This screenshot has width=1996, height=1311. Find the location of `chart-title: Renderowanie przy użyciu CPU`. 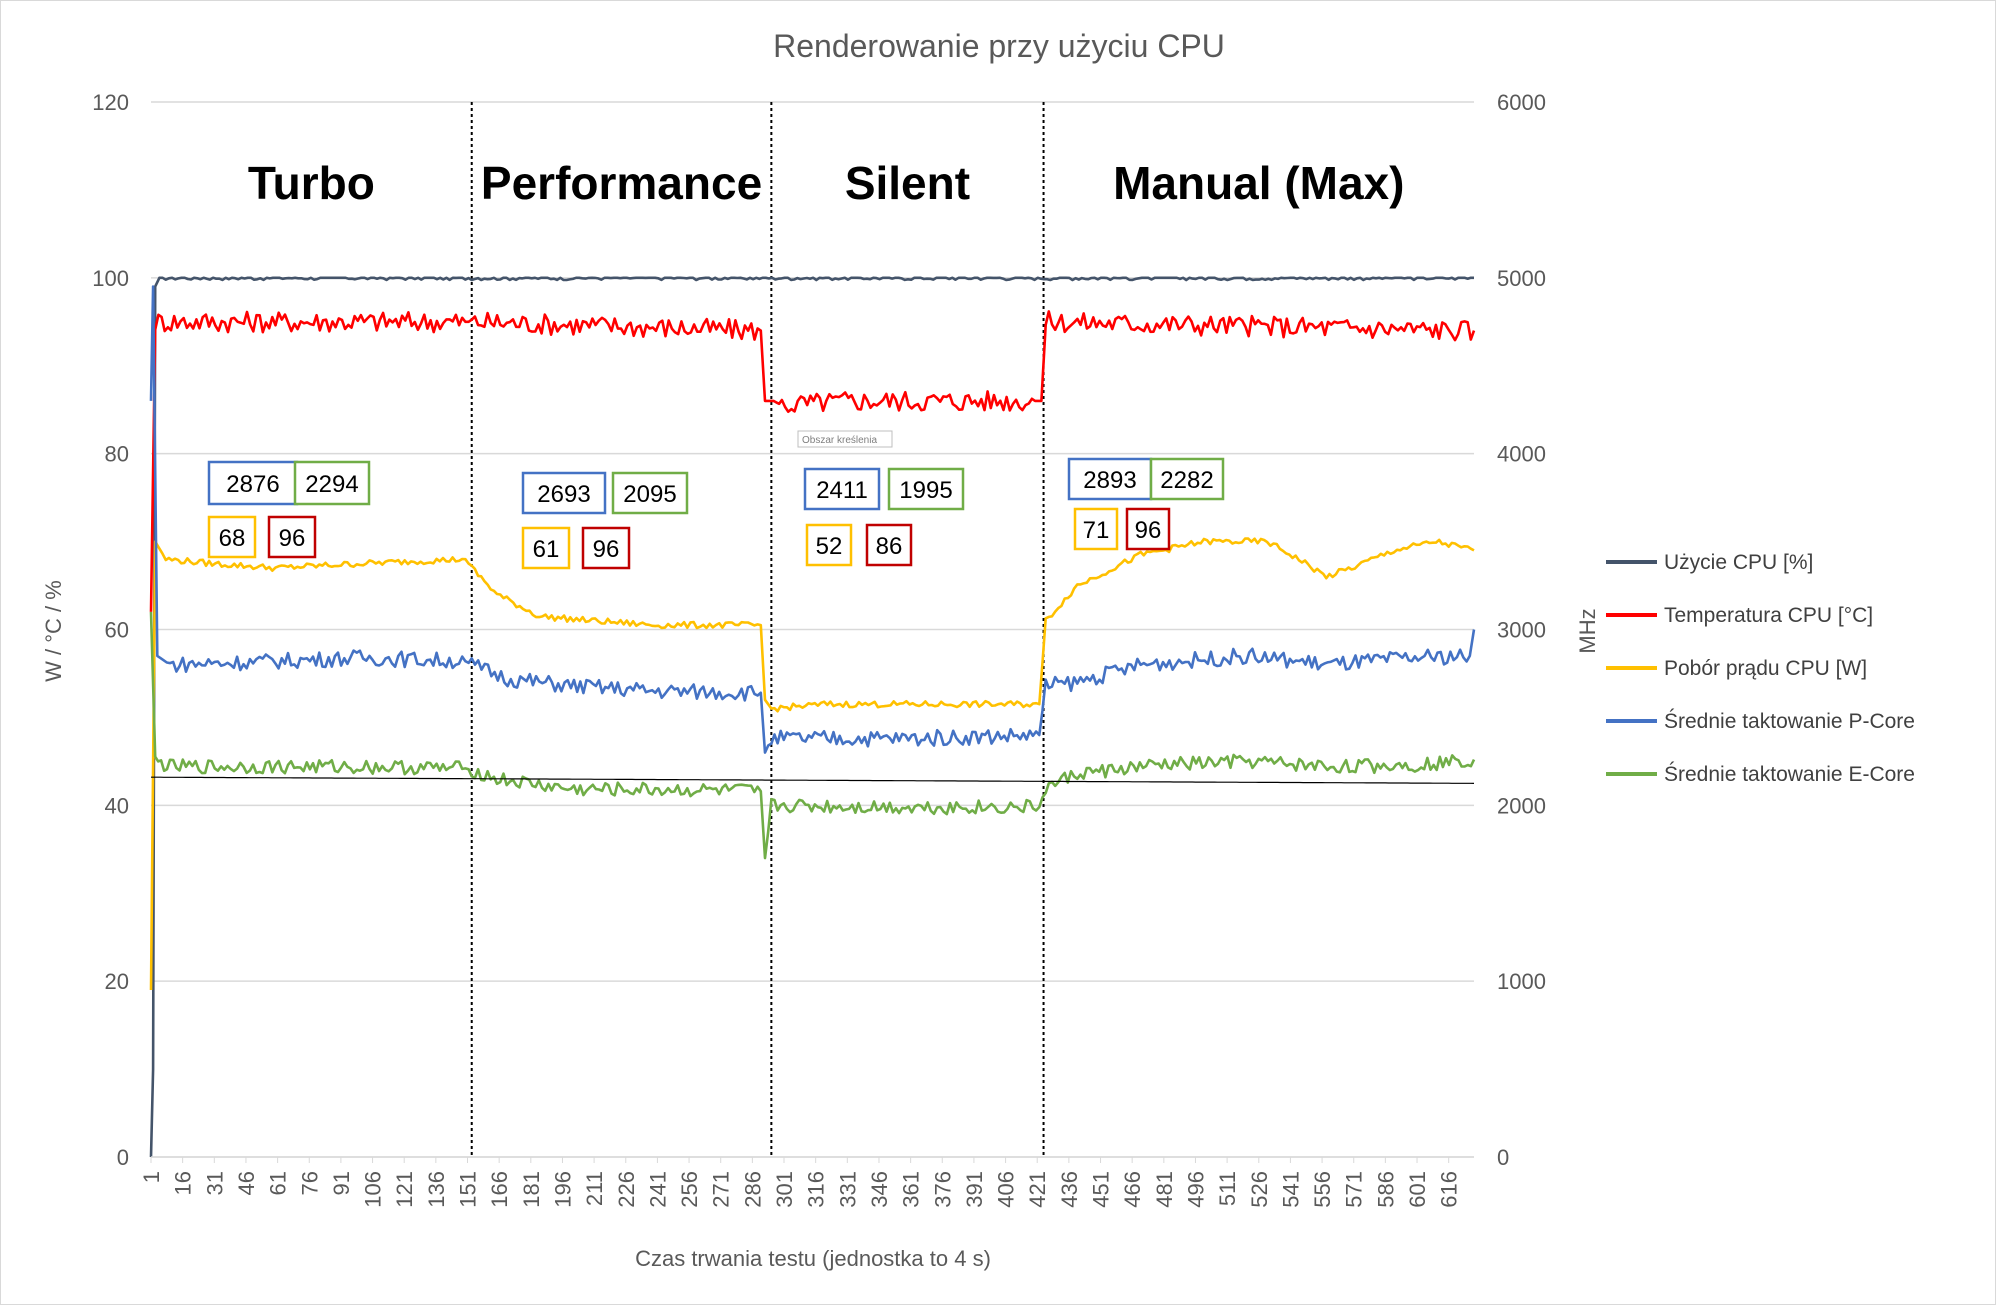

chart-title: Renderowanie przy użyciu CPU is located at coordinates (999, 46).